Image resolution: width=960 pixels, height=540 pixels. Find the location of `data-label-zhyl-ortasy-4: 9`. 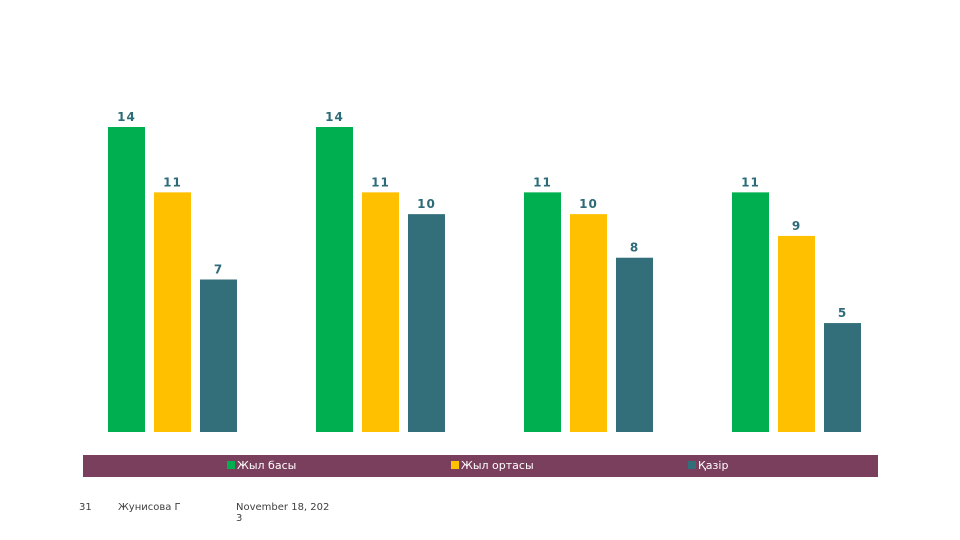

data-label-zhyl-ortasy-4: 9 is located at coordinates (796, 226).